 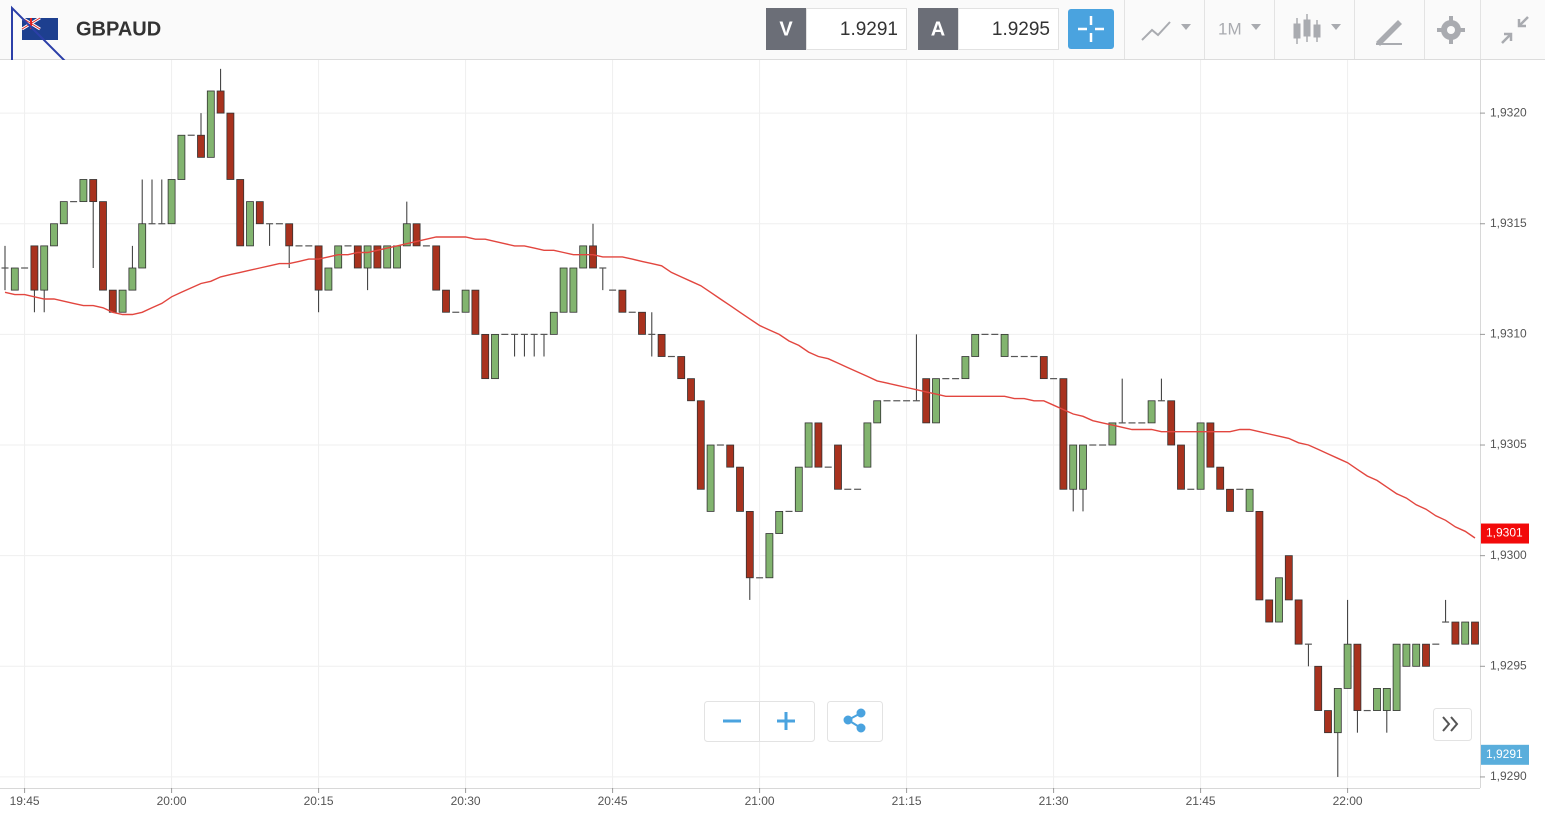 What do you see at coordinates (1451, 30) in the screenshot?
I see `settings-button` at bounding box center [1451, 30].